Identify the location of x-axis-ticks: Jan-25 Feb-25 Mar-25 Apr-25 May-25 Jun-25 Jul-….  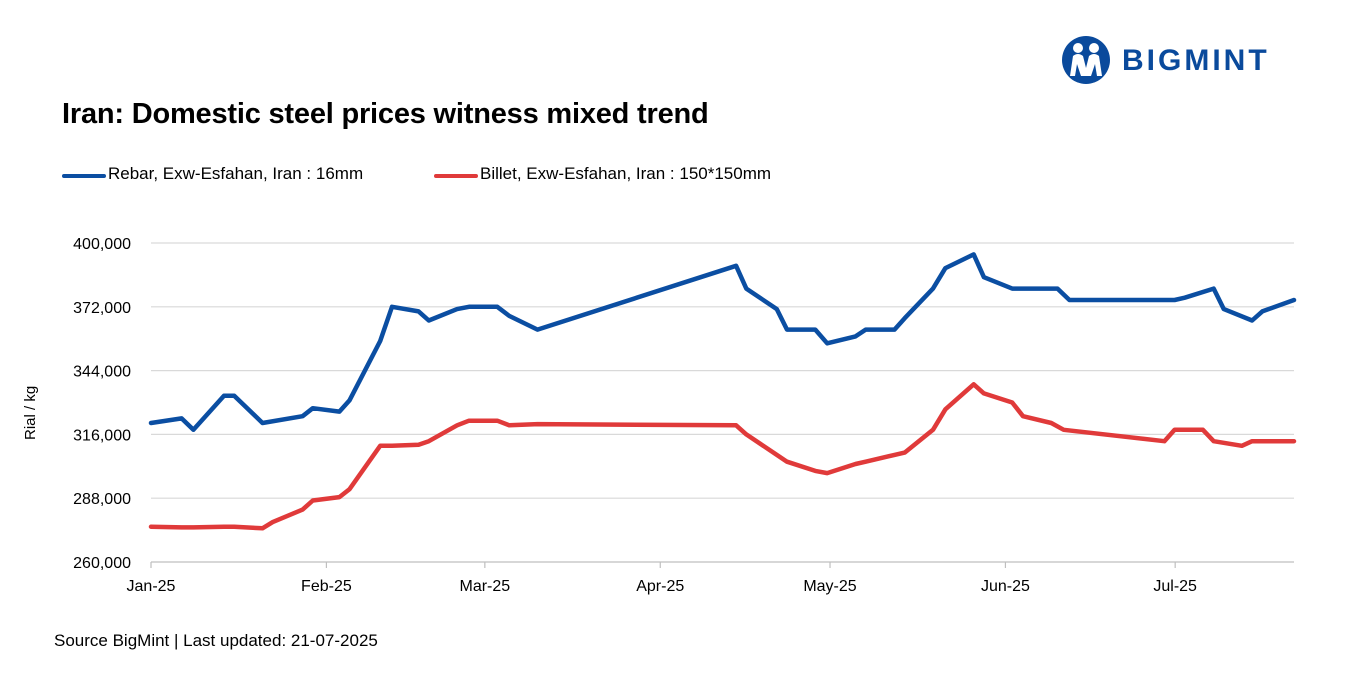
(662, 578).